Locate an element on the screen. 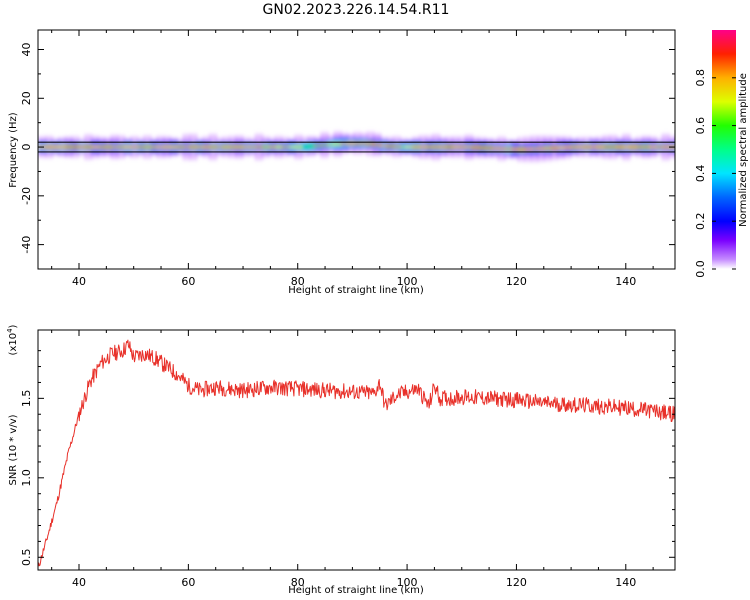 The height and width of the screenshot is (600, 750). colorbar-gradient is located at coordinates (724, 149).